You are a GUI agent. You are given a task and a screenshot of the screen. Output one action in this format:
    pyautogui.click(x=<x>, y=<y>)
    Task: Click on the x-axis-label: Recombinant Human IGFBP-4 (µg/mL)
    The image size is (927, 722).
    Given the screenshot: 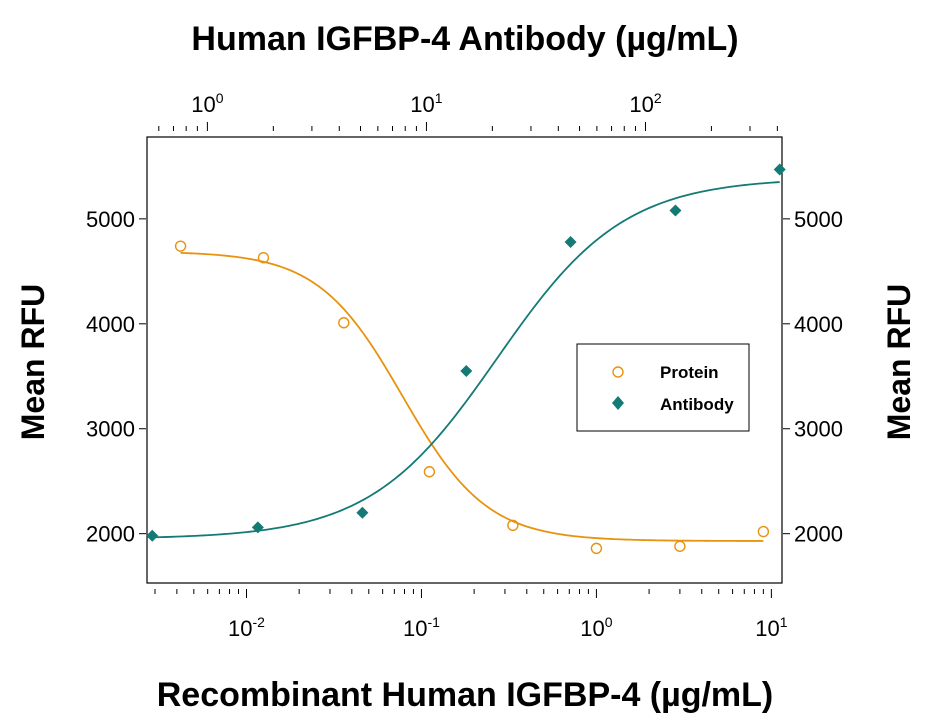 What is the action you would take?
    pyautogui.click(x=465, y=695)
    